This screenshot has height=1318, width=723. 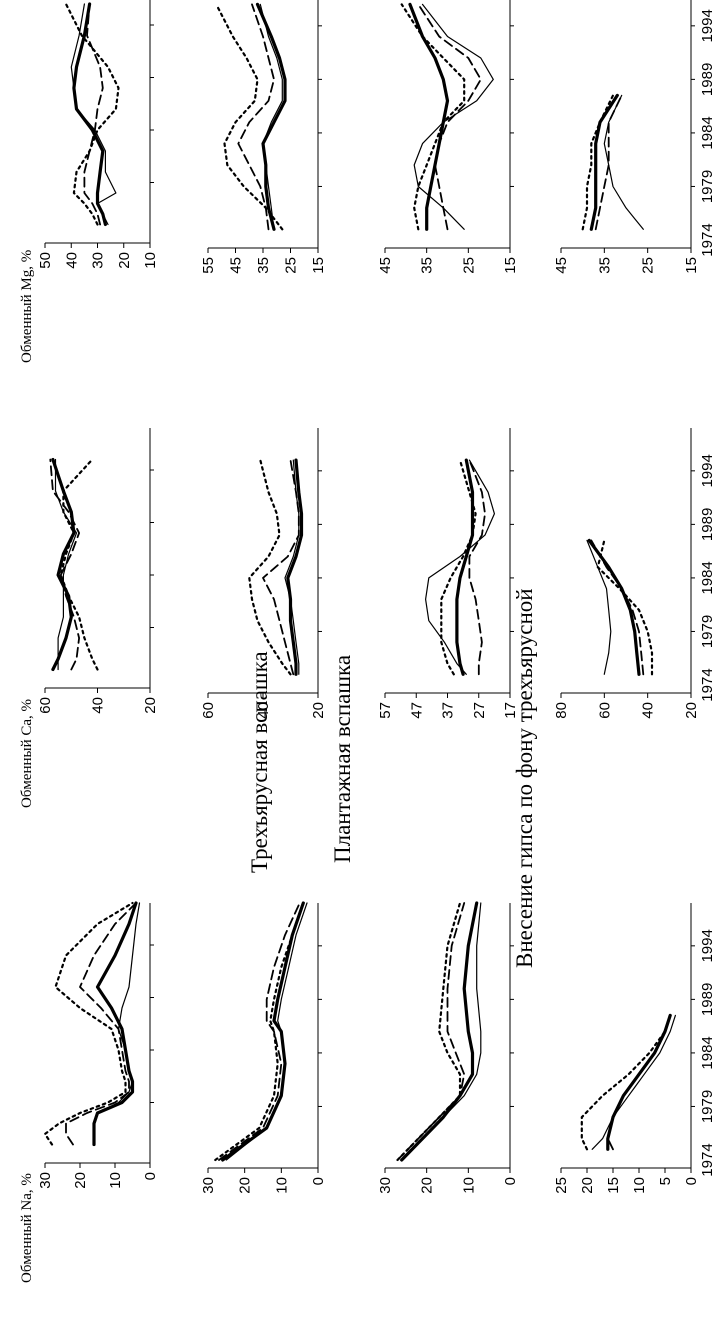 I want to click on y-tick-label: 47, so click(x=416, y=710).